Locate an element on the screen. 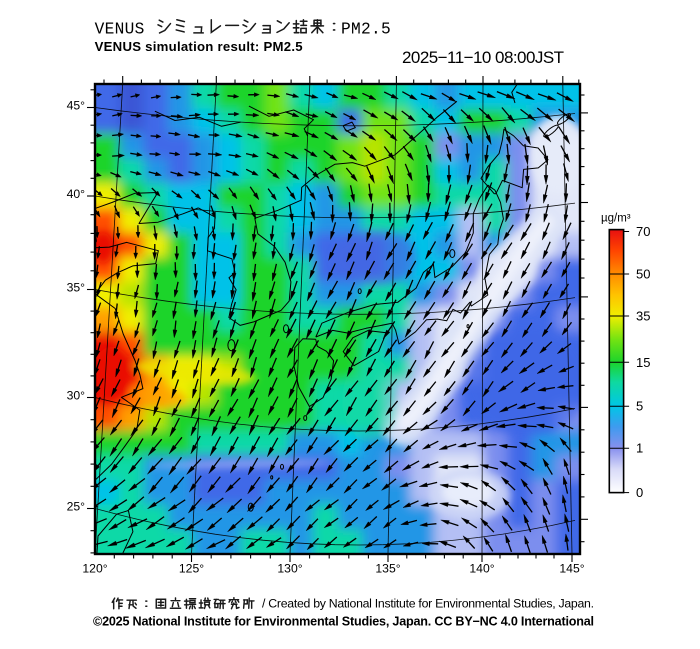 The height and width of the screenshot is (649, 700). svg-text: 0 is located at coordinates (639, 492).